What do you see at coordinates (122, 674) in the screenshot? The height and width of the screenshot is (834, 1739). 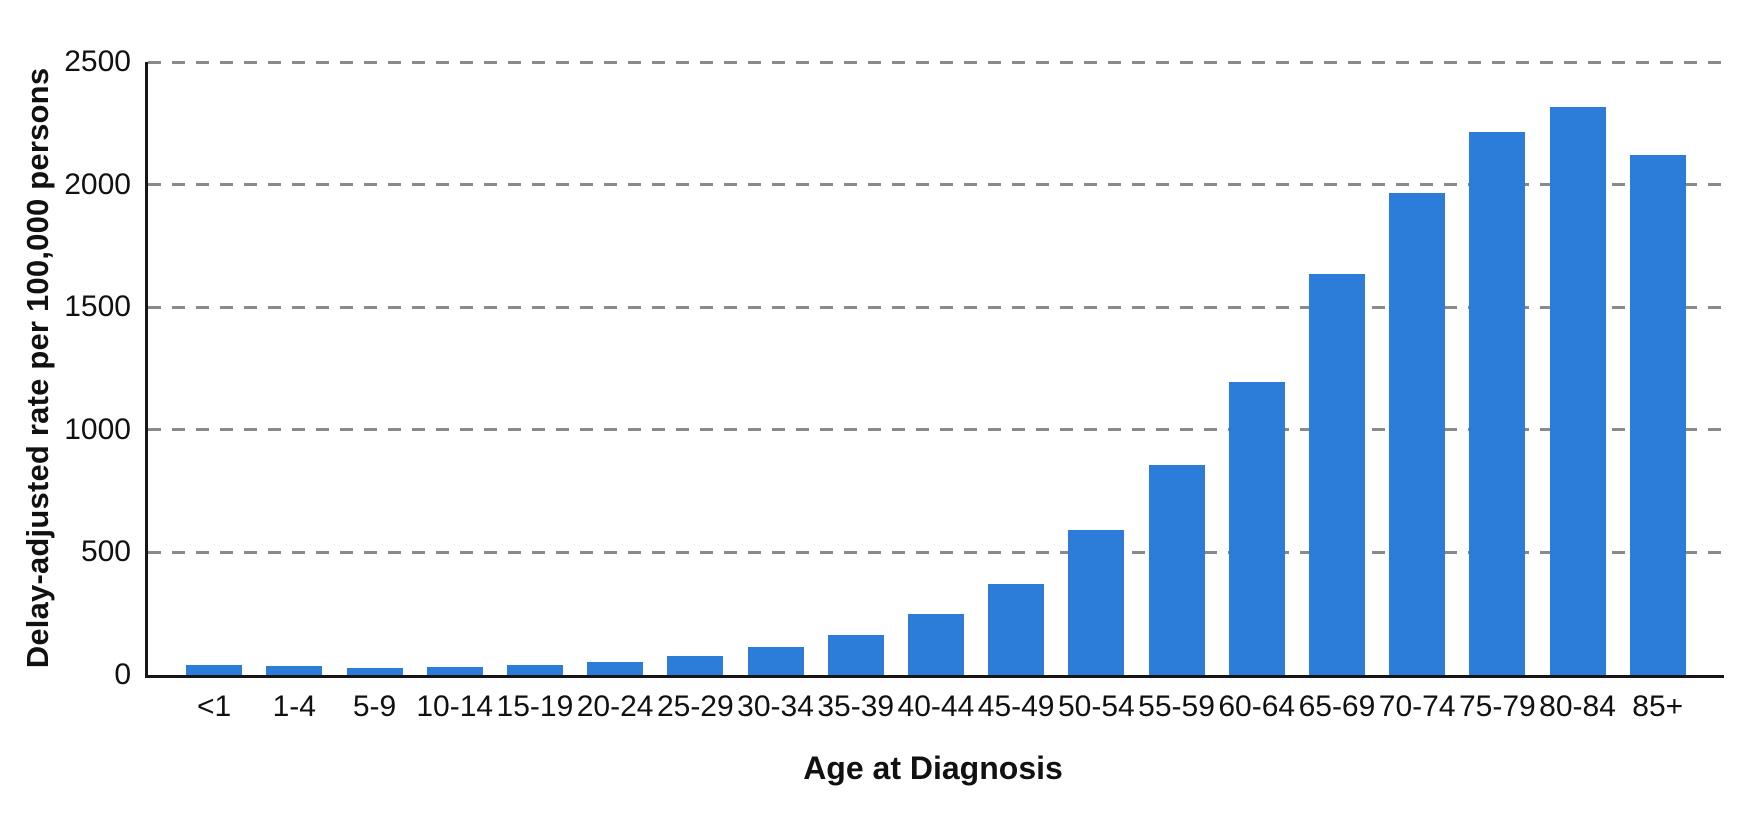 I see `y-tick-label-0: 0` at bounding box center [122, 674].